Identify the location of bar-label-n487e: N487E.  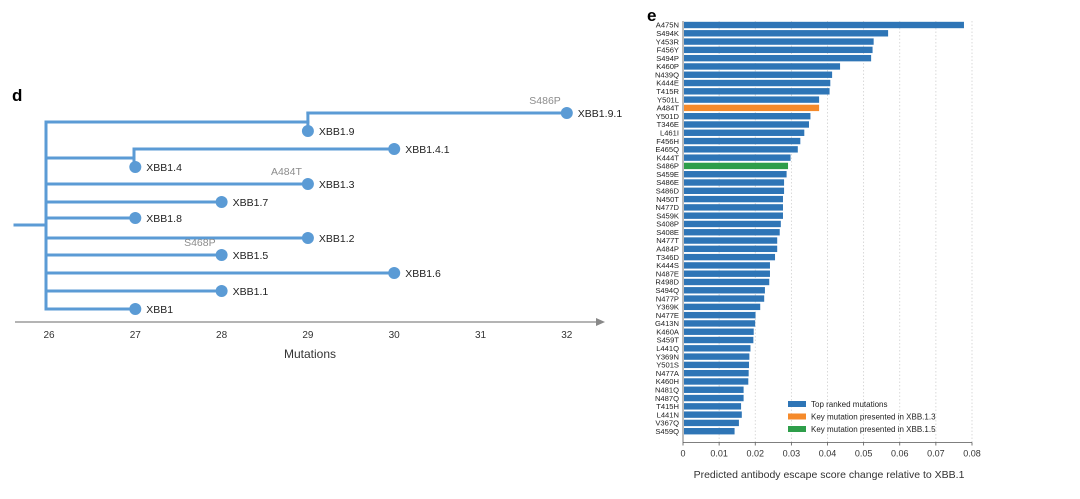
(667, 273).